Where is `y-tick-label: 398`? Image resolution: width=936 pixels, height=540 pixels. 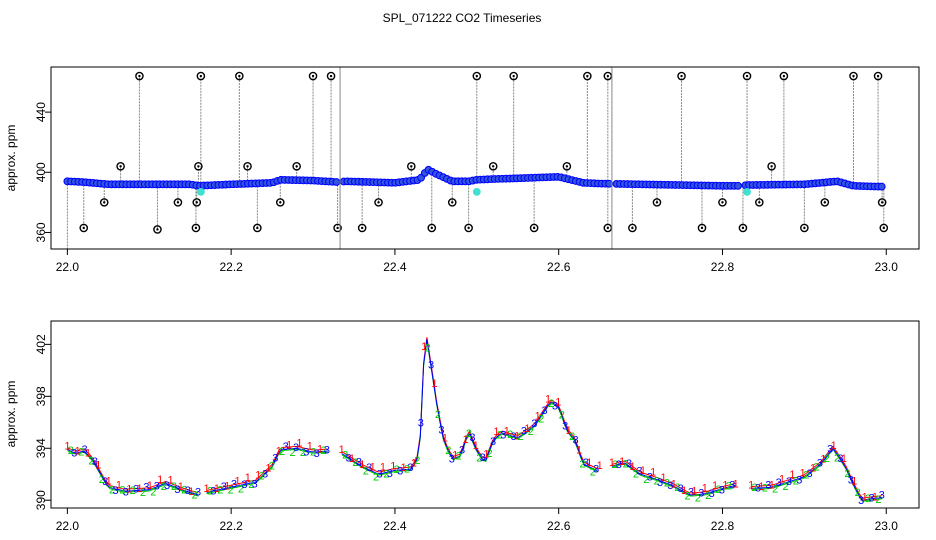
y-tick-label: 398 is located at coordinates (41, 396).